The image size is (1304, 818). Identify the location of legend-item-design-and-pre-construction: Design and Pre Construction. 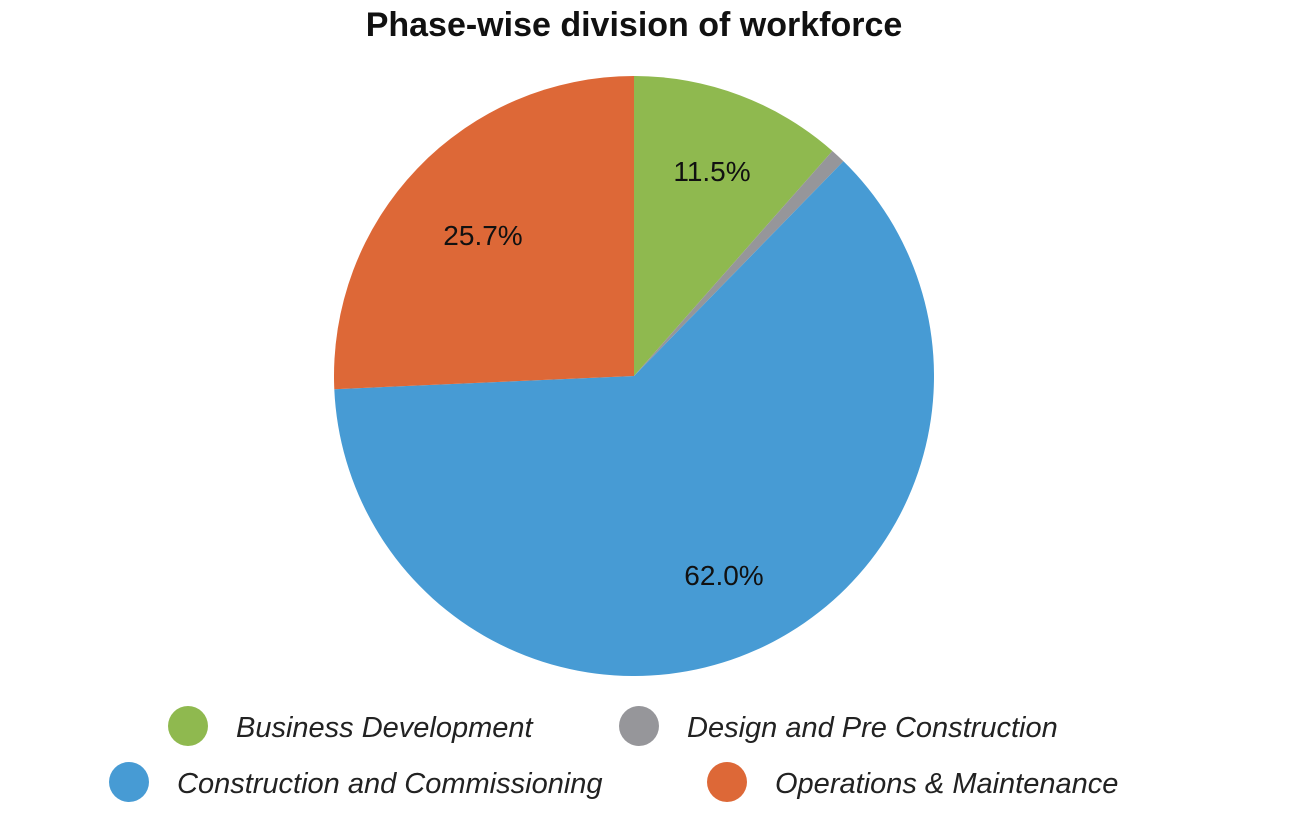
(838, 726).